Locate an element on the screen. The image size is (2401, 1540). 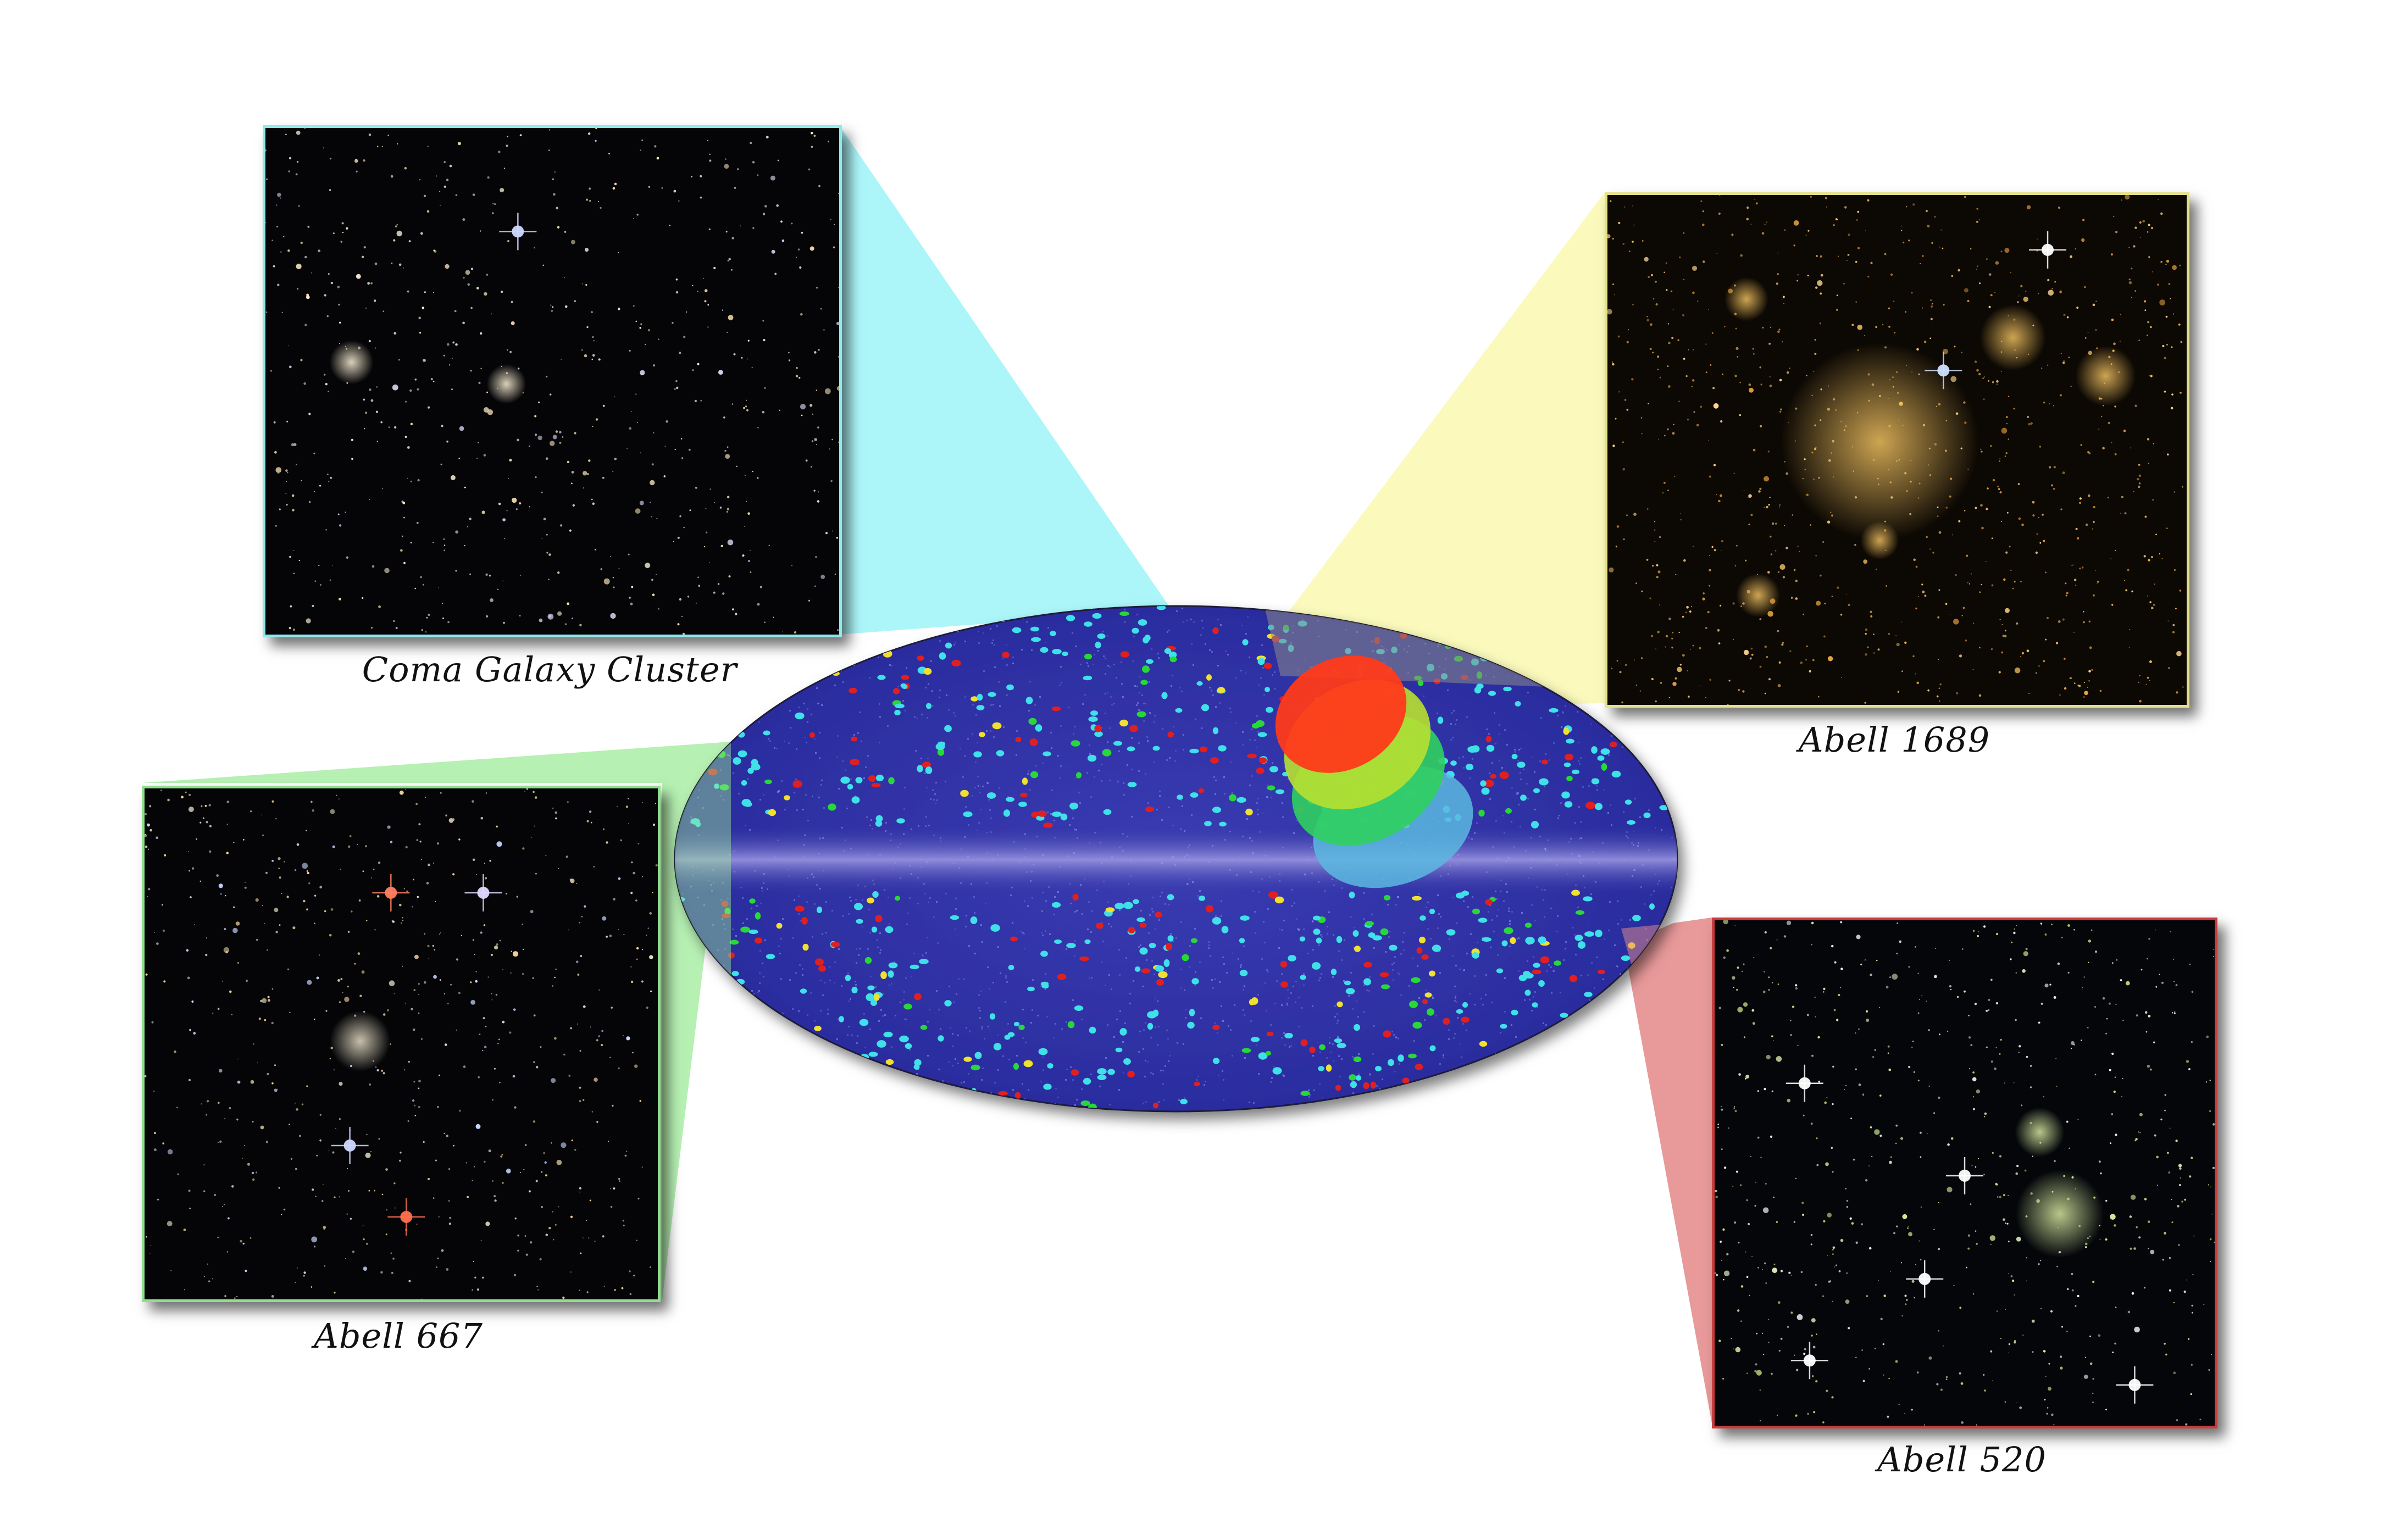
abell-1689-image is located at coordinates (1897, 450).